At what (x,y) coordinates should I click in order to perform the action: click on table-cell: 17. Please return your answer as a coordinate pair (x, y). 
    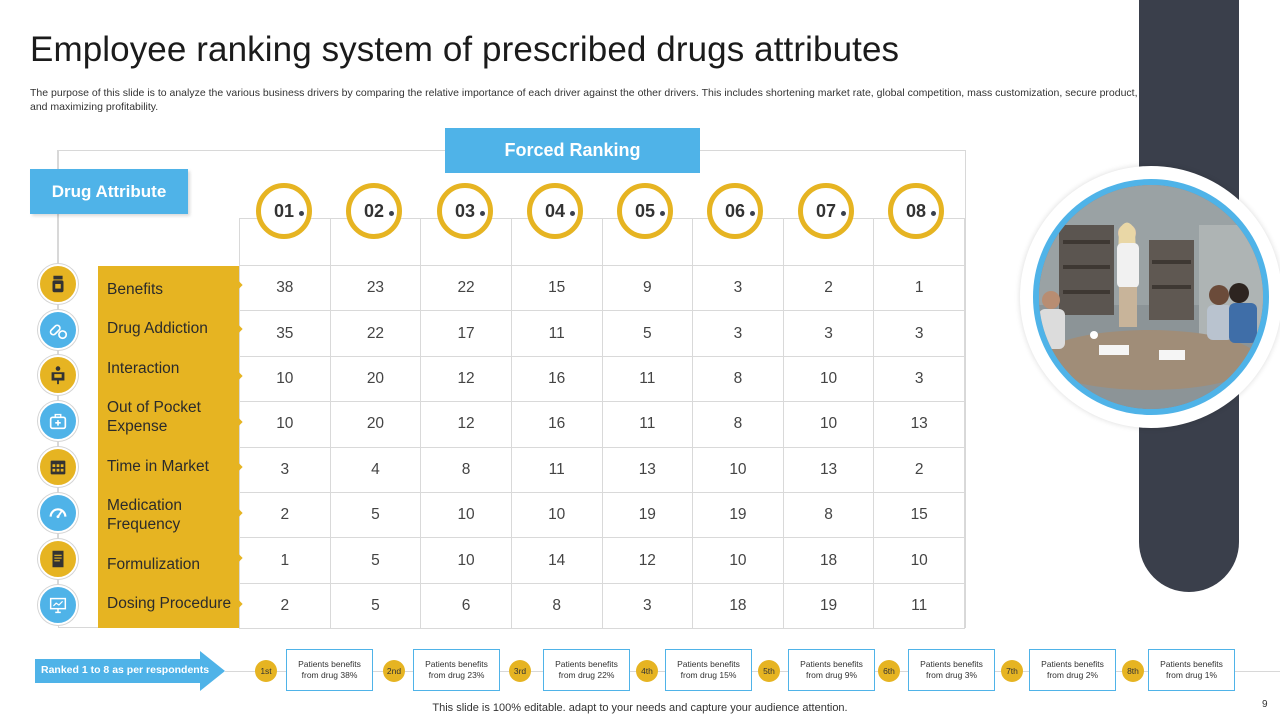
    Looking at the image, I should click on (466, 333).